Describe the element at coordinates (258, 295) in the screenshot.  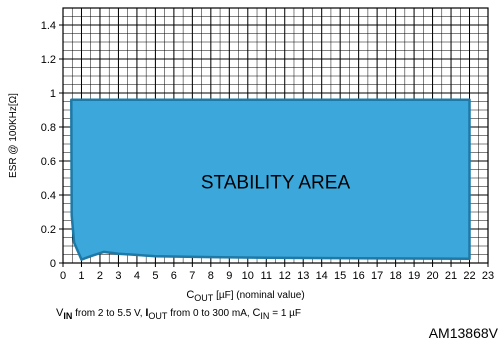
I see `x-axis-label-rest: [µF] (nominal value)` at that location.